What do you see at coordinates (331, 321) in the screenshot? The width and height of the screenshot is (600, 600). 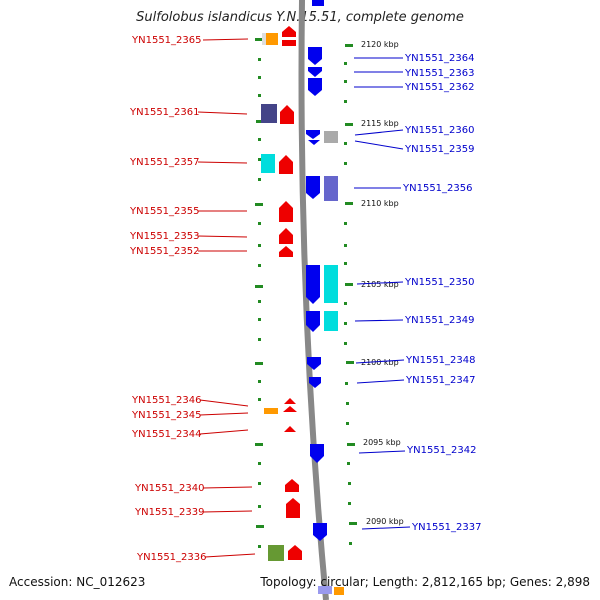 I see `gene-2349-block` at bounding box center [331, 321].